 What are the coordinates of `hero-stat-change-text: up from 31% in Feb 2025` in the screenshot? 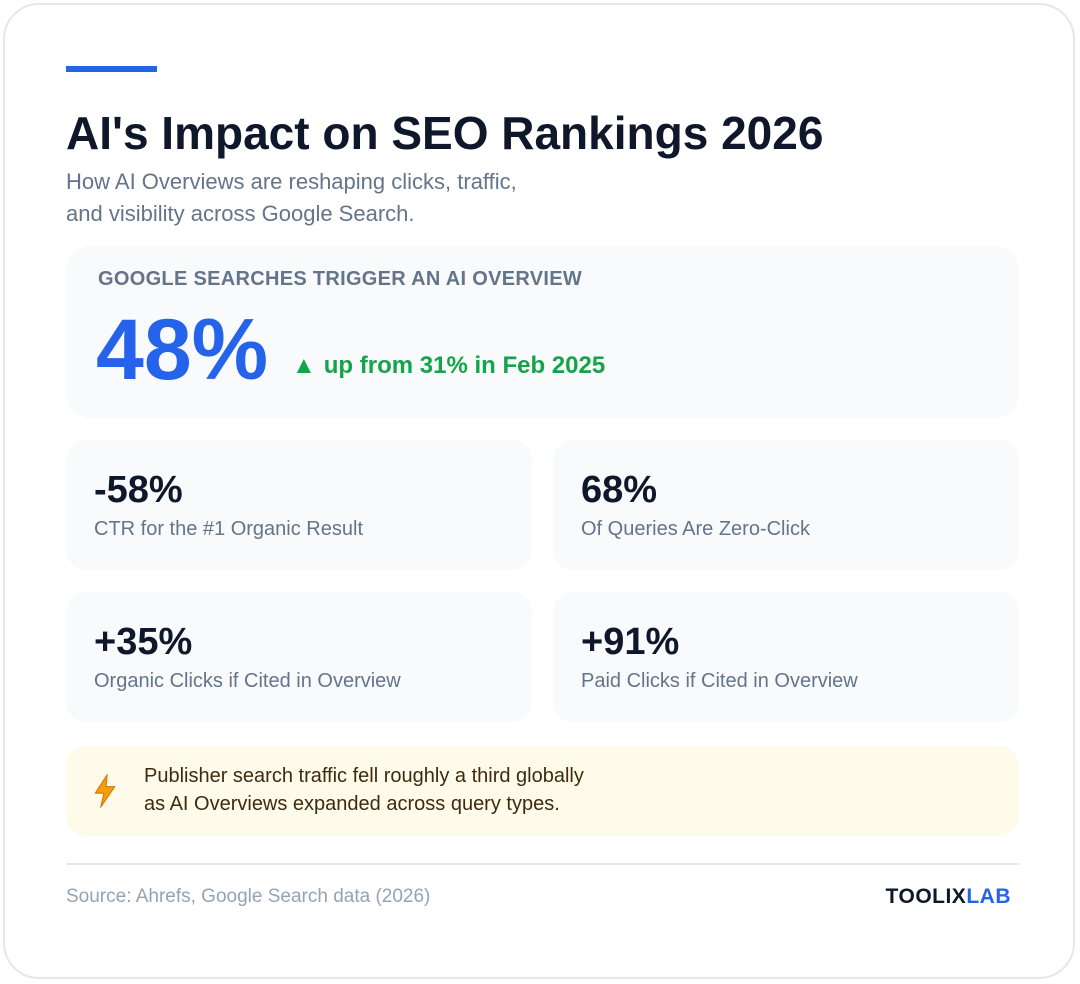 It's located at (464, 365).